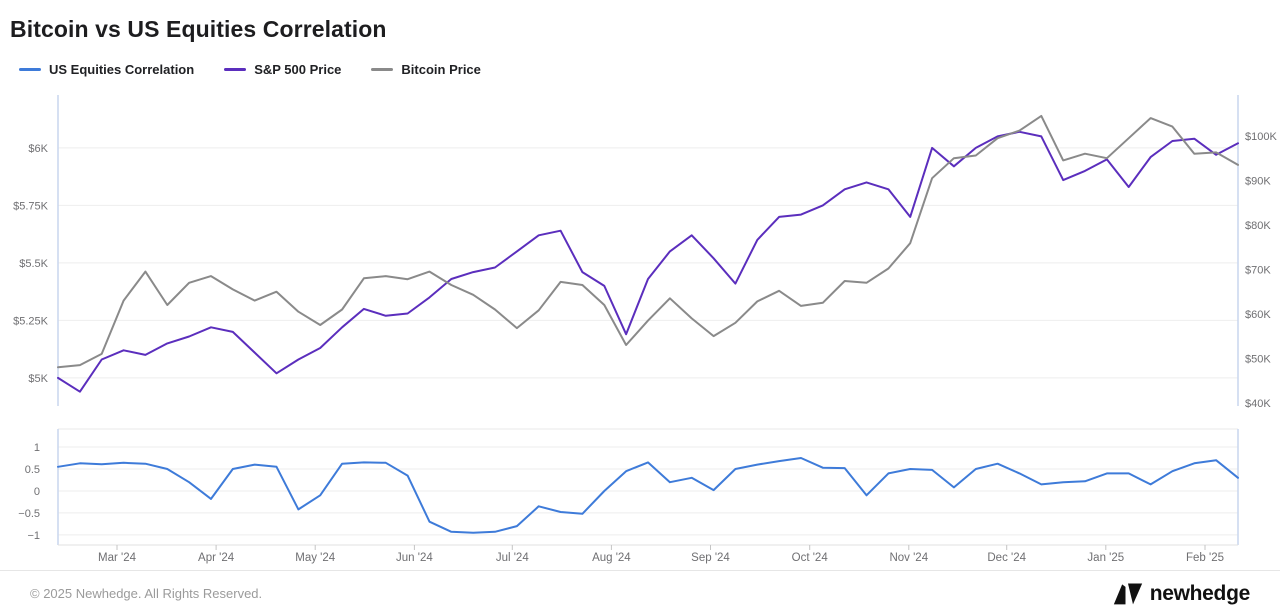 This screenshot has width=1280, height=616. I want to click on y-axis-tick-label: $5K, so click(38, 379).